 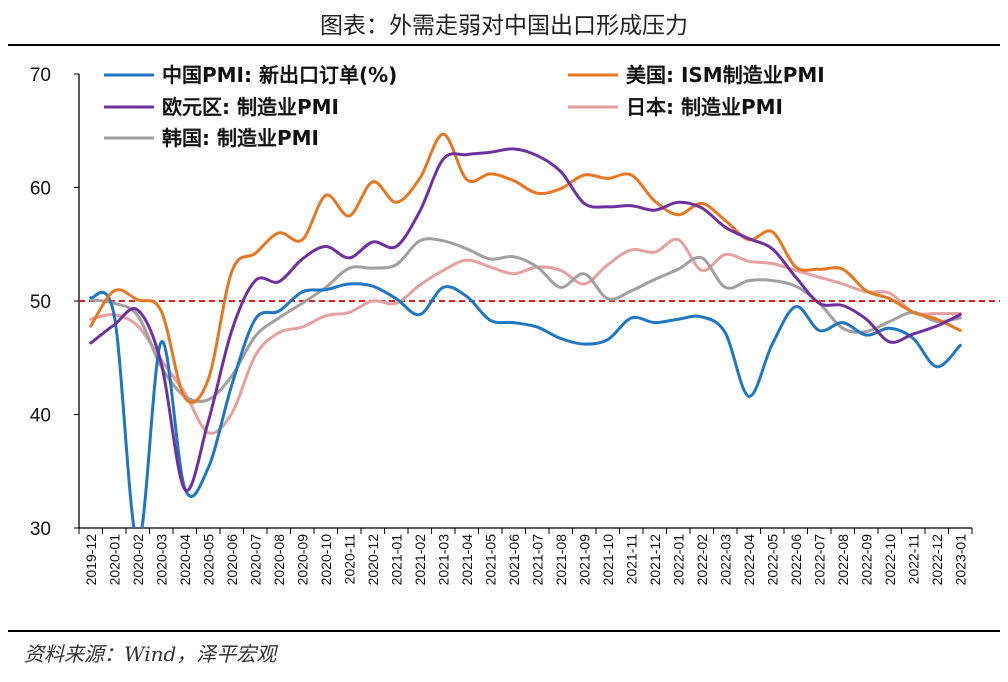 I want to click on x-tick-label: 2022-04, so click(x=749, y=560).